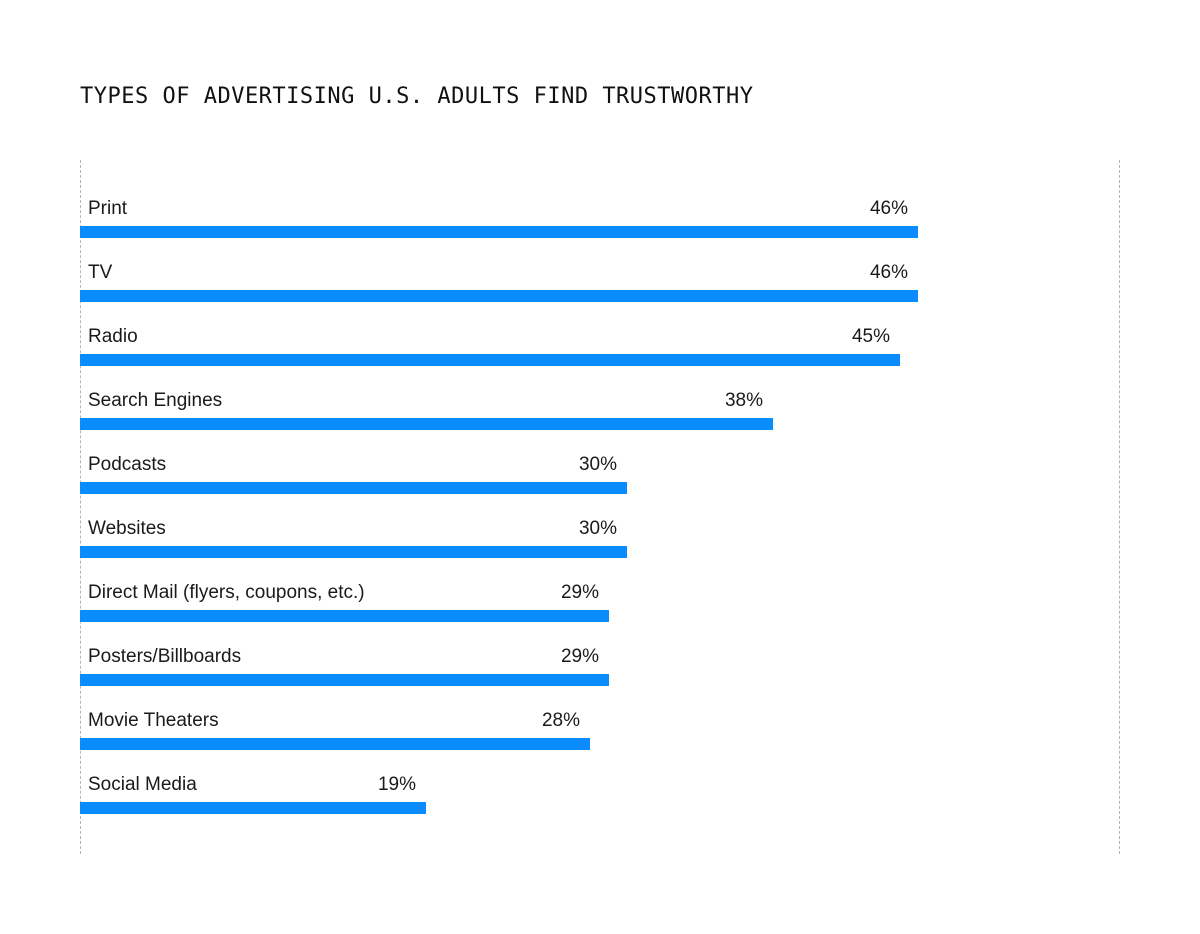 Image resolution: width=1200 pixels, height=934 pixels. What do you see at coordinates (226, 592) in the screenshot?
I see `bar-category-label: Direct Mail (flyers, coupons, etc.)` at bounding box center [226, 592].